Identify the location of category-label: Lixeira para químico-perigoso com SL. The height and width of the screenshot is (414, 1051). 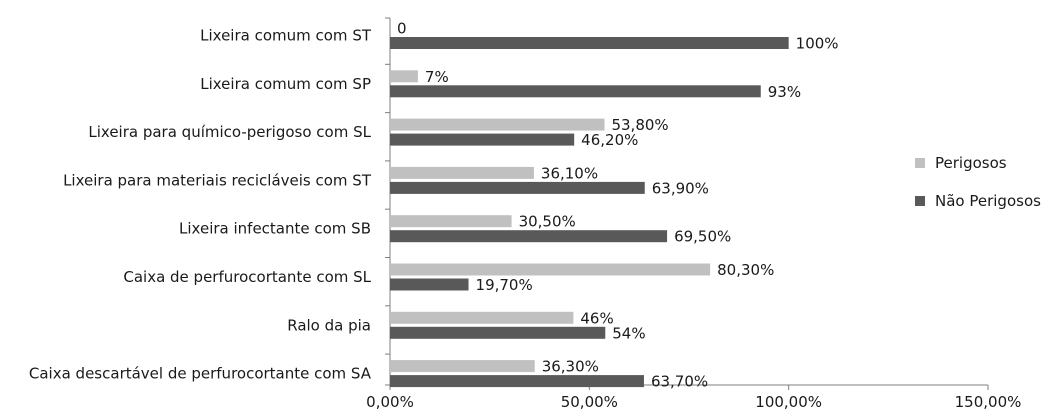
(229, 132).